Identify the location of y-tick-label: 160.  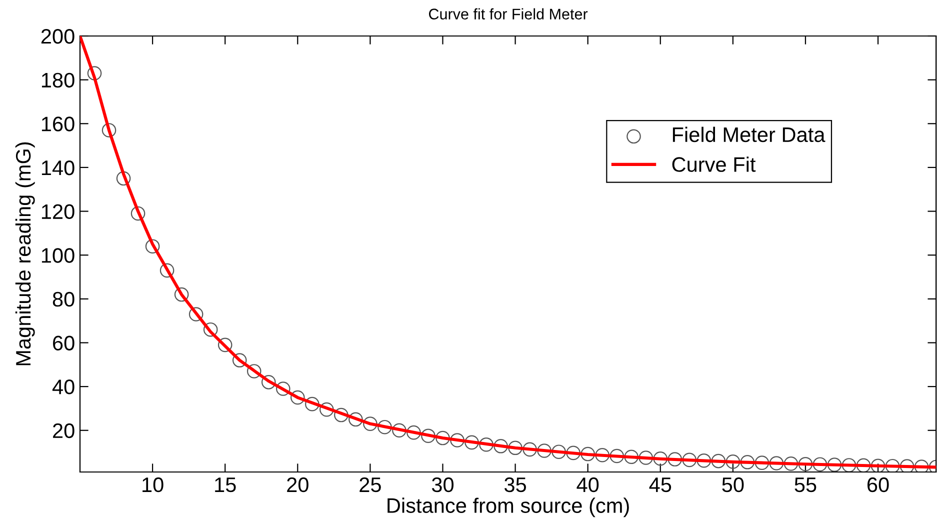
(58, 124).